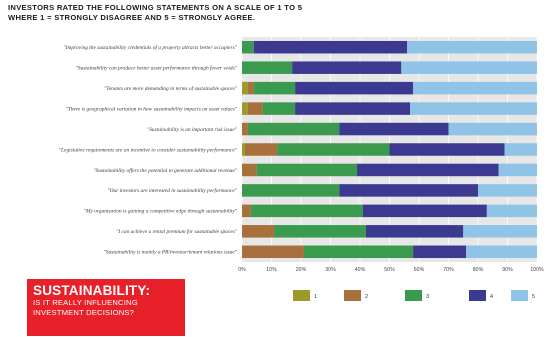 This screenshot has height=337, width=550. What do you see at coordinates (271, 270) in the screenshot?
I see `x-tick-label: 10%` at bounding box center [271, 270].